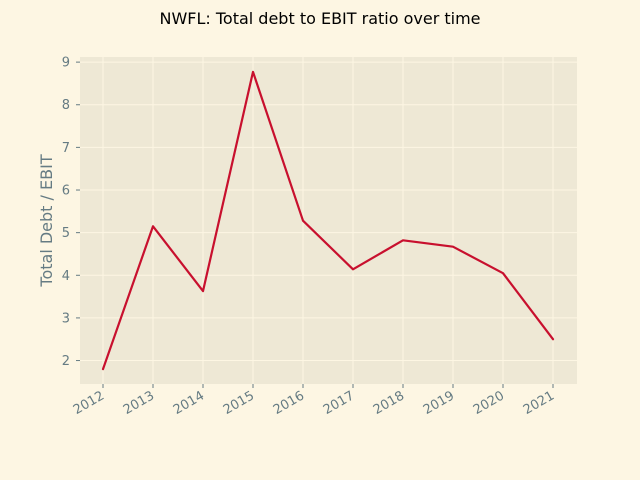 The height and width of the screenshot is (480, 640). I want to click on chart-title: NWFL: Total debt to EBIT ratio over time, so click(319, 18).